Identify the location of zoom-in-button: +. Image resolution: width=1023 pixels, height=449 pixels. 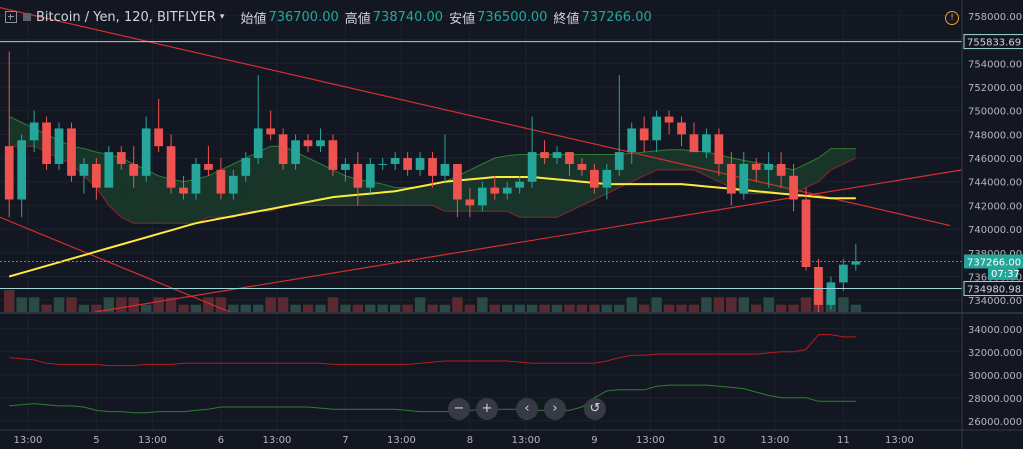
(487, 409).